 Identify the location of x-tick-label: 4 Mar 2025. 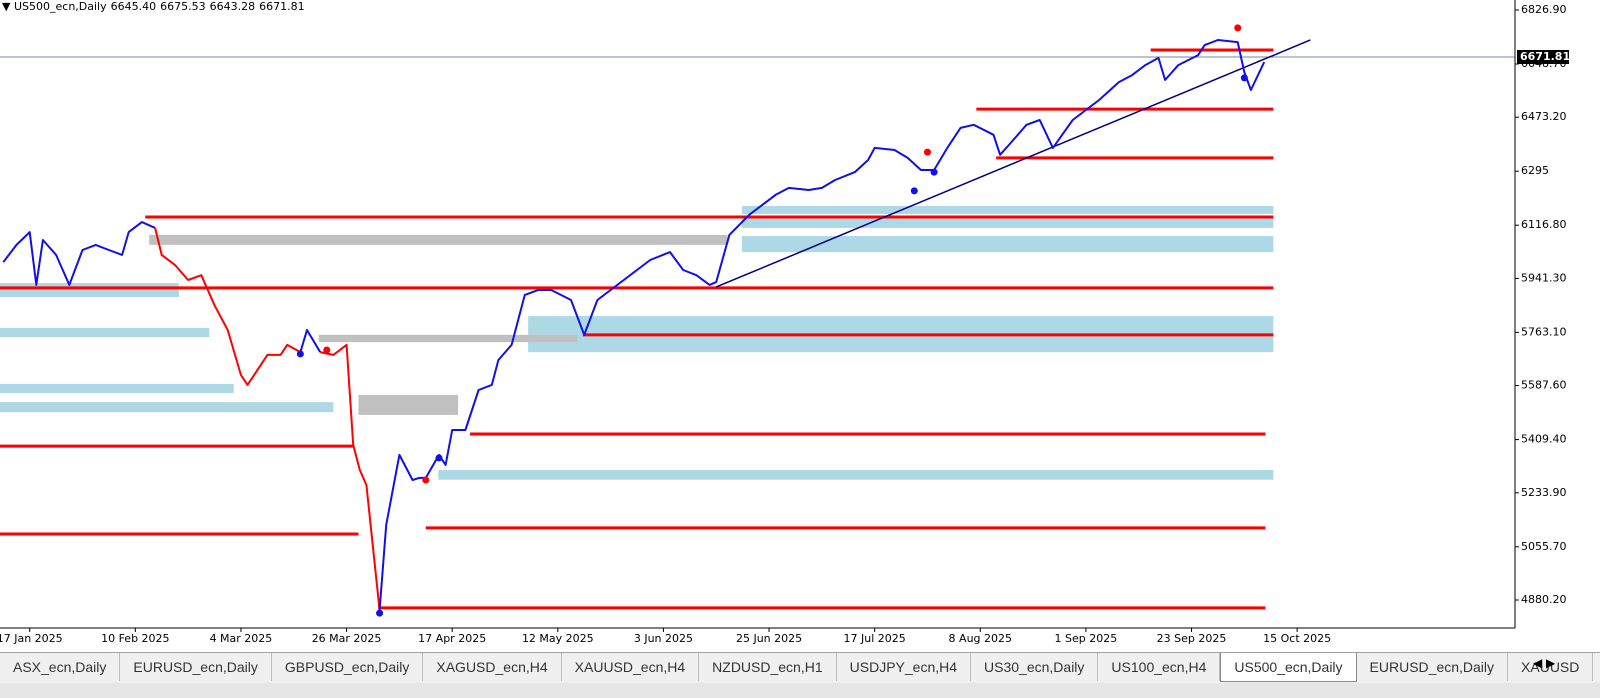
(241, 638).